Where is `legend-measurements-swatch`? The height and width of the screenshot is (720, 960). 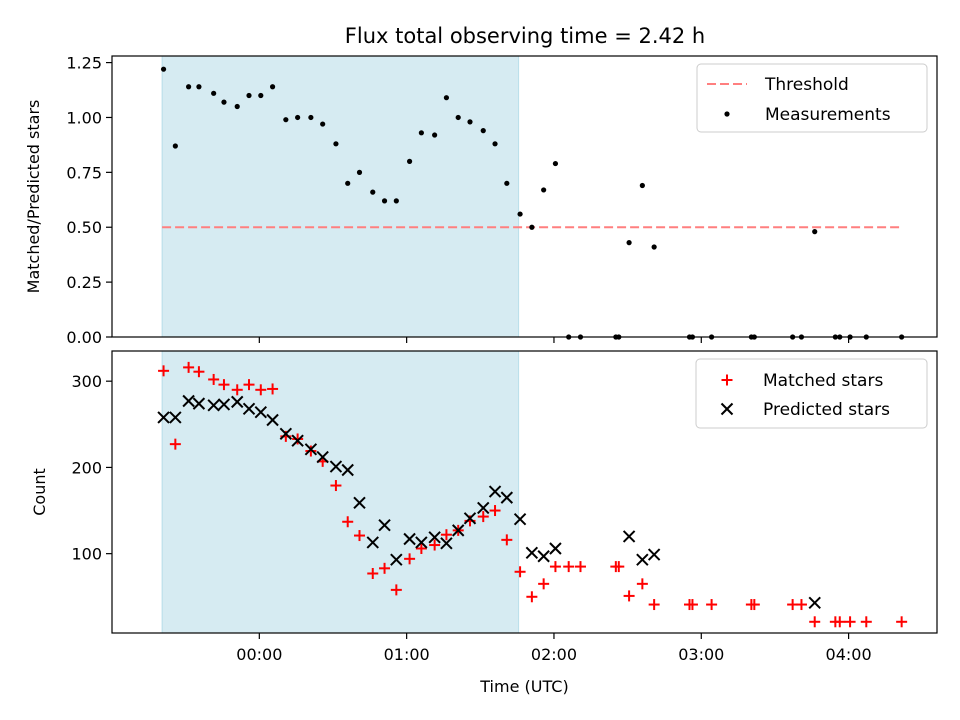
legend-measurements-swatch is located at coordinates (727, 114).